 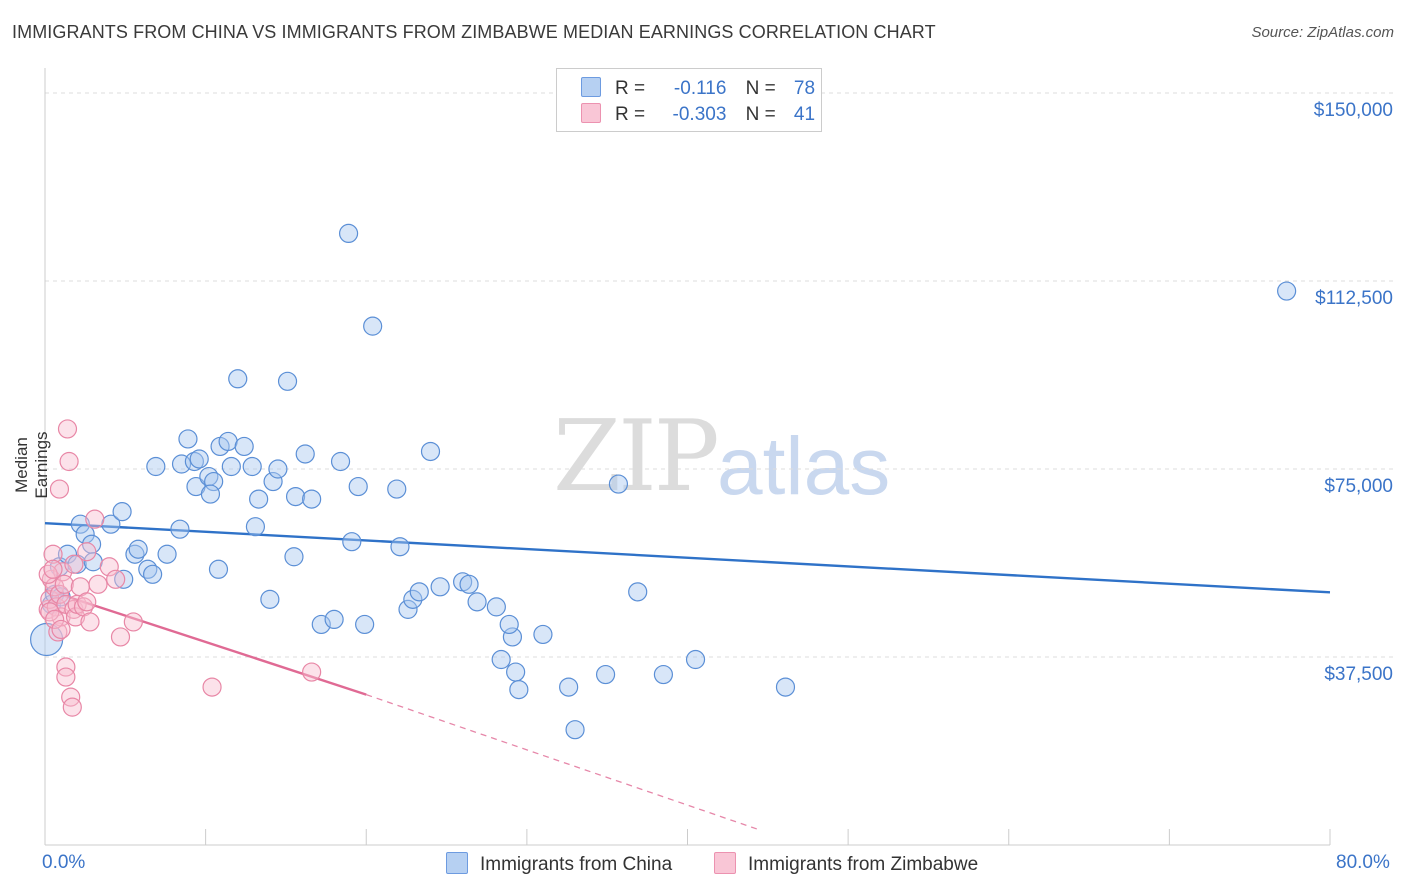 I want to click on correlation-legend: R = -0.116 N = 78 R = -0.303 N = 41, so click(x=689, y=100).